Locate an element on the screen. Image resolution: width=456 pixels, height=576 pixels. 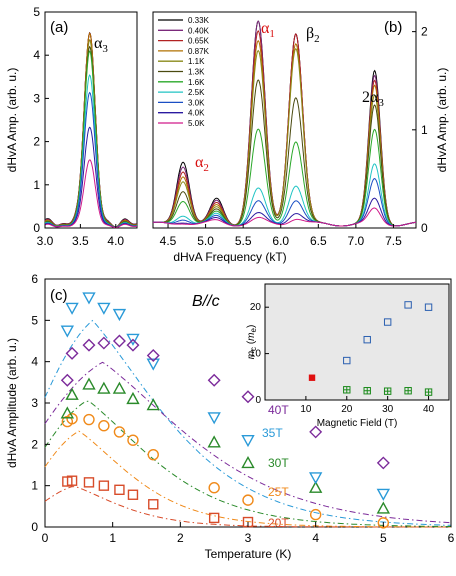
panel-b-x-tick-label: 6.0 is located at coordinates (280, 241).